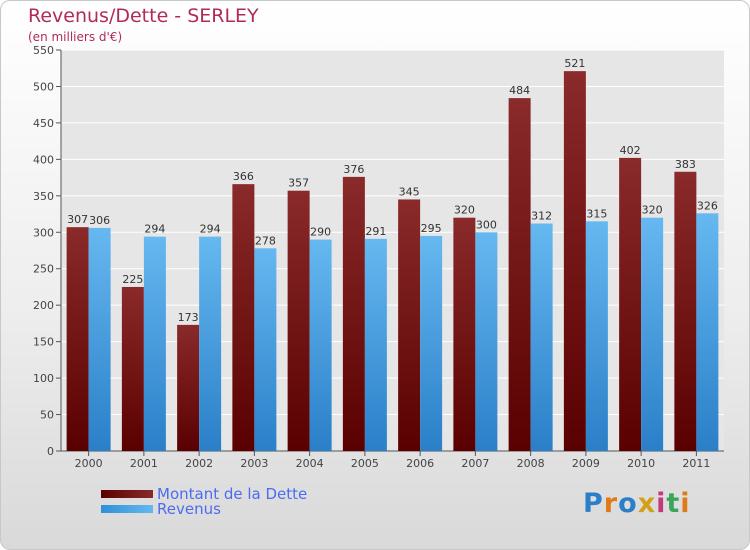 The image size is (750, 550). What do you see at coordinates (232, 493) in the screenshot?
I see `legend-label-debt: Montant de la Dette` at bounding box center [232, 493].